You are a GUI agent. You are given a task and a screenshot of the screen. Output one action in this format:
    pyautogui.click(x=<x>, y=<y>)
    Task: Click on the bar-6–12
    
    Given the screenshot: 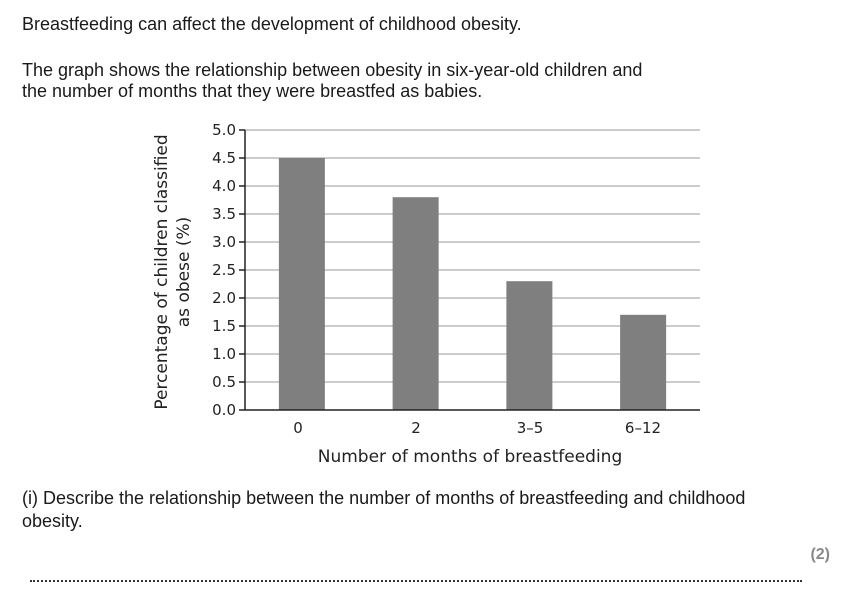 What is the action you would take?
    pyautogui.click(x=643, y=362)
    